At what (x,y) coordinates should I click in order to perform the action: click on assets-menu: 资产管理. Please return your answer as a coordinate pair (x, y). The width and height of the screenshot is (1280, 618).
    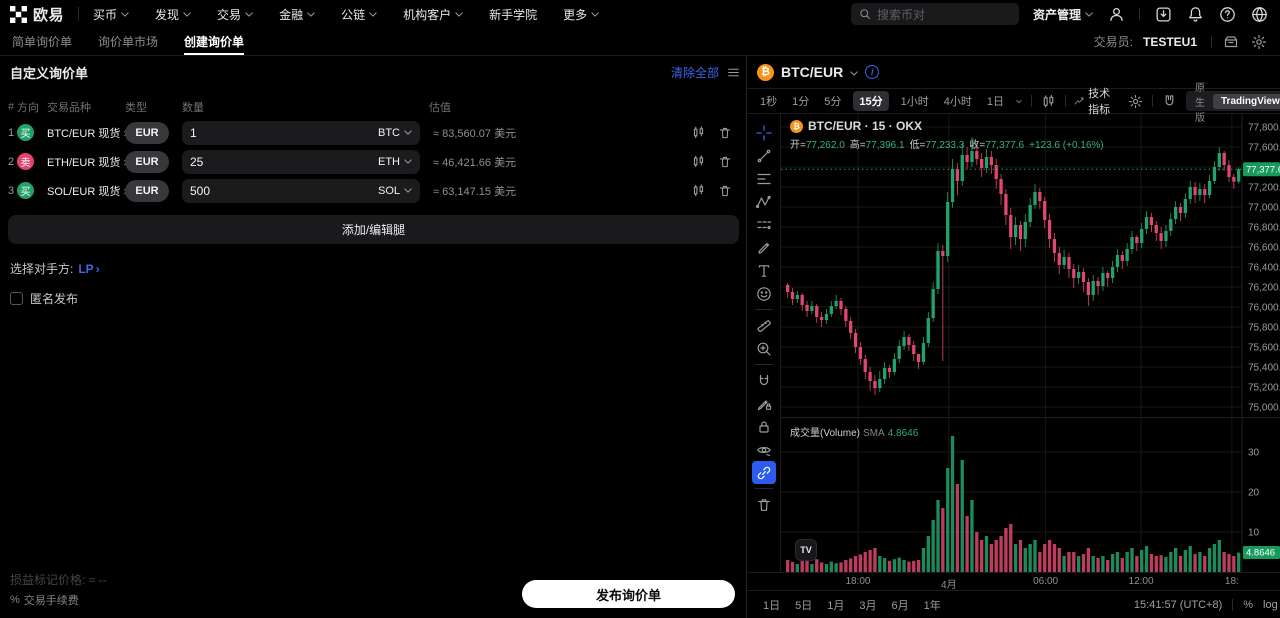
    Looking at the image, I should click on (1063, 14).